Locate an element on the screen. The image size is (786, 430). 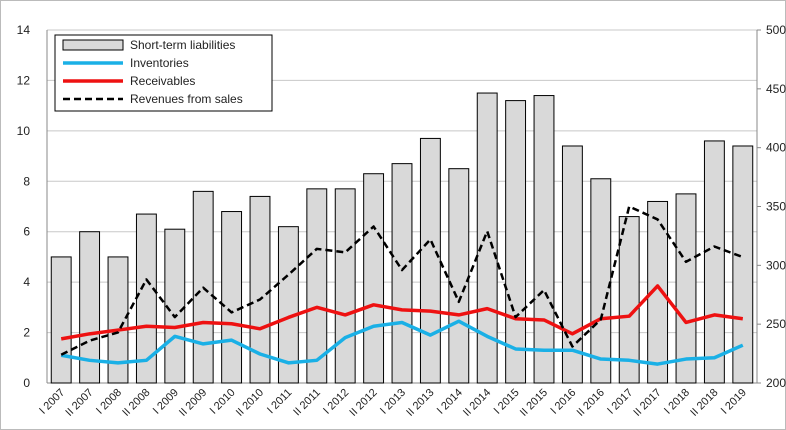
x-tick-label: I 2011 is located at coordinates (280, 402).